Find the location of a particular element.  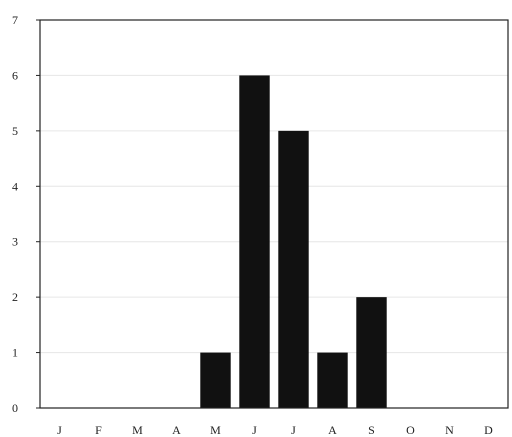

x-tick-label: N is located at coordinates (449, 430).